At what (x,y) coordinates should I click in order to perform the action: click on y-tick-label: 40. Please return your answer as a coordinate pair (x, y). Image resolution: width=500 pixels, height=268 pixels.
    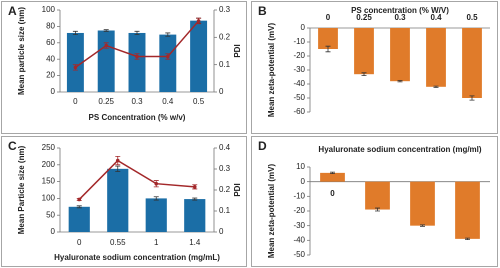
    Looking at the image, I should click on (50, 58).